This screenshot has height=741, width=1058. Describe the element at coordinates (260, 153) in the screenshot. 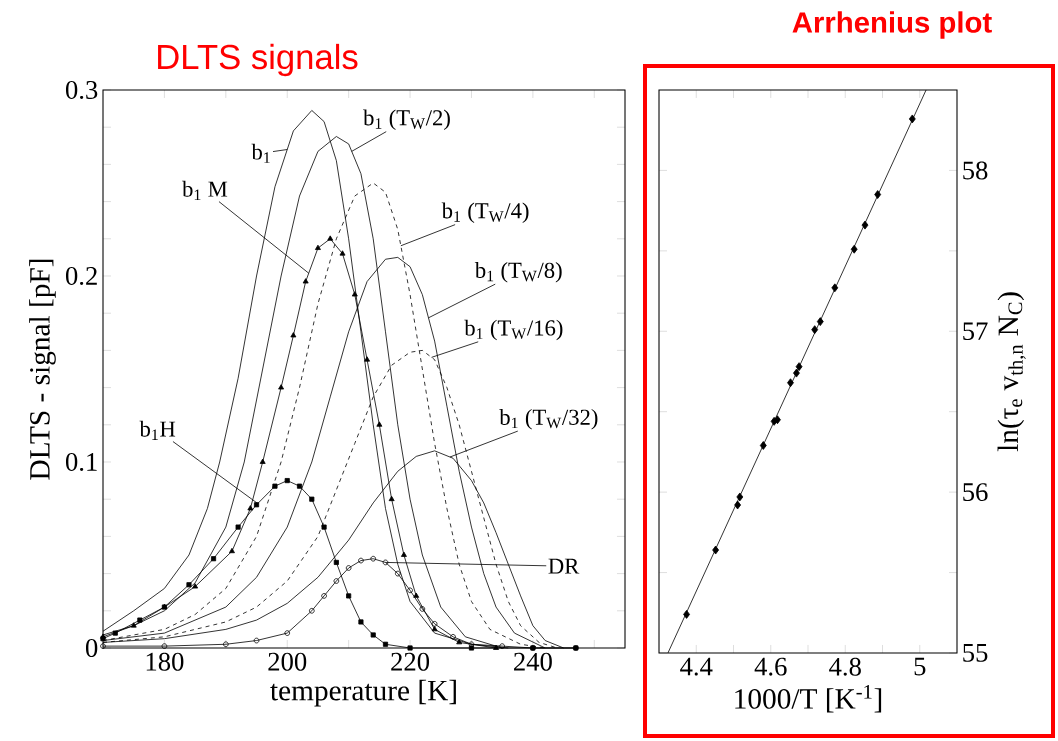

I see `legend-label: b$_{1}$` at that location.